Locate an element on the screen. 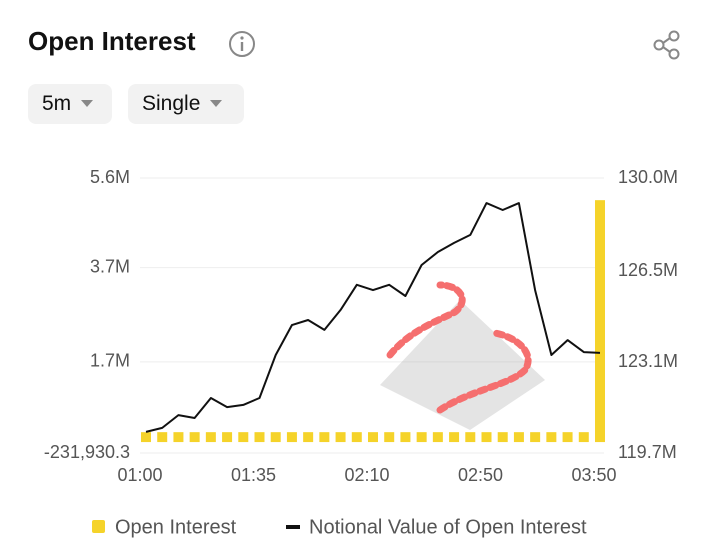 The width and height of the screenshot is (720, 550). info-icon is located at coordinates (242, 44).